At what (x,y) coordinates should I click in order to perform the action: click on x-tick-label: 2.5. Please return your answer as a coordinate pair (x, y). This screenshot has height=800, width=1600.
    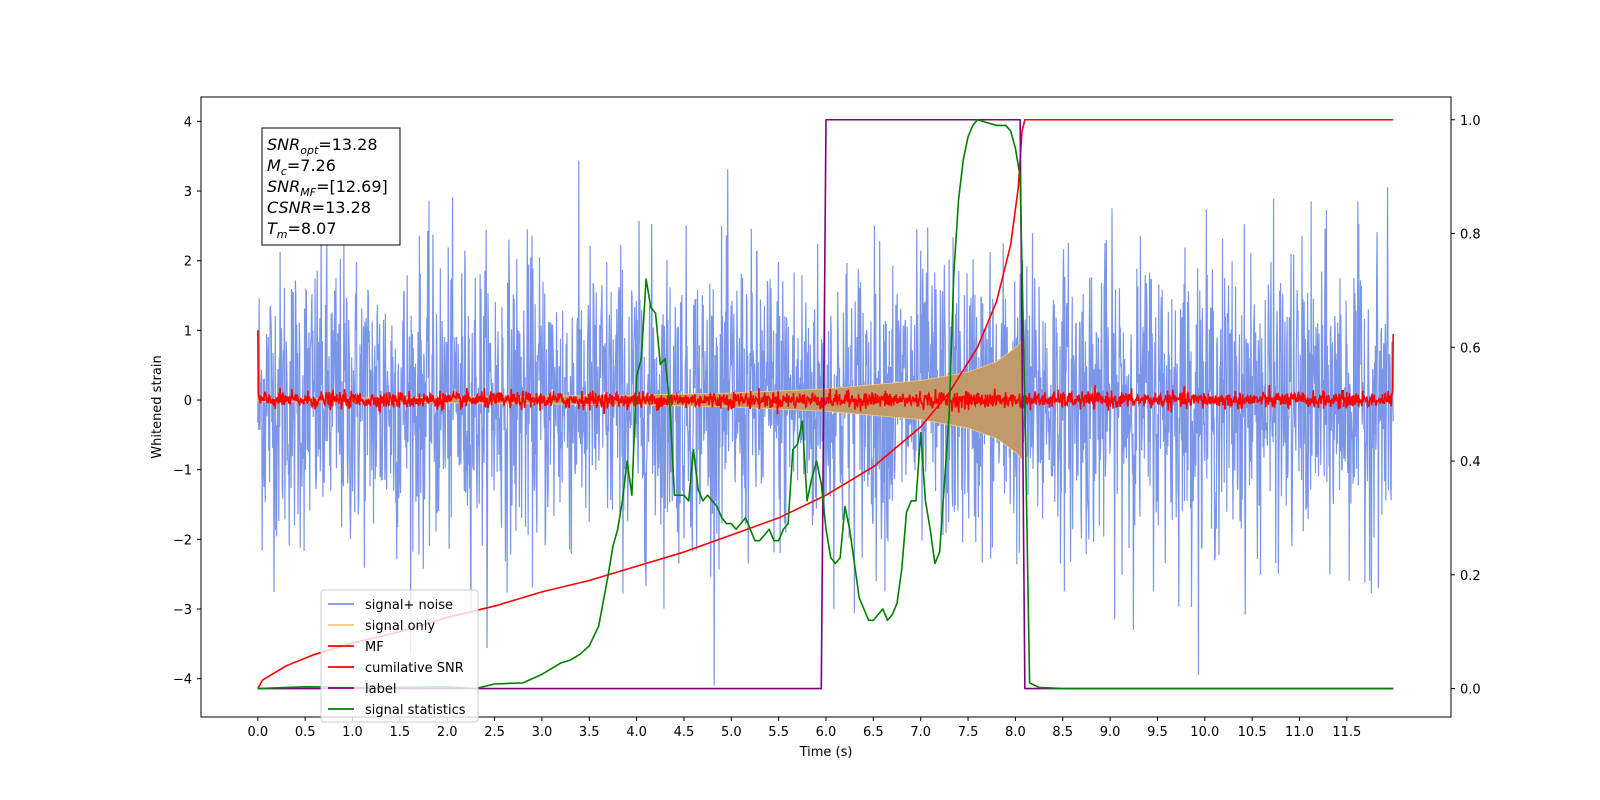
    Looking at the image, I should click on (494, 732).